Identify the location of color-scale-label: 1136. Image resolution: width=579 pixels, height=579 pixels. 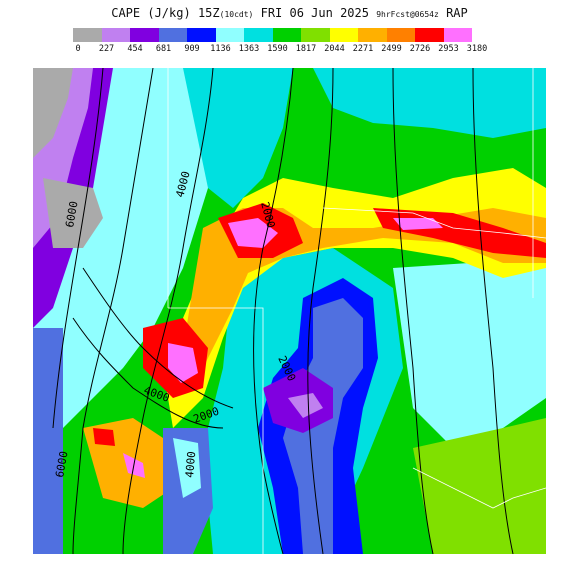
(220, 49).